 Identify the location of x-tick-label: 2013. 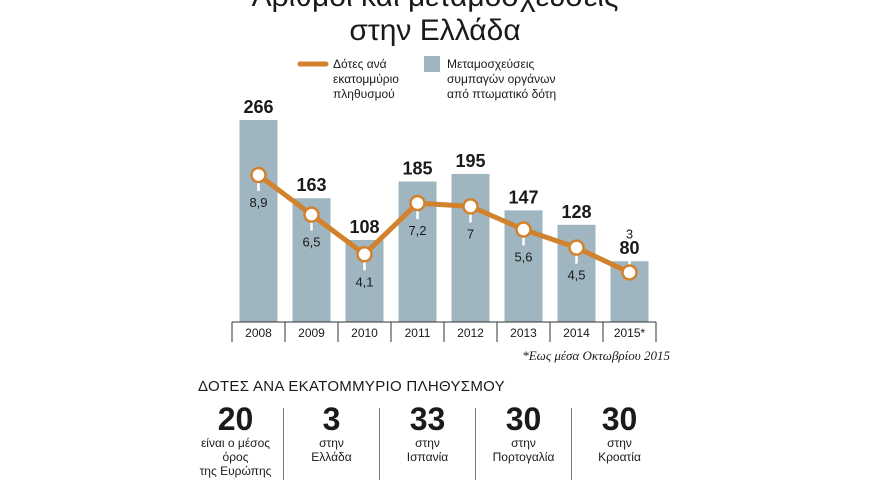
(523, 333).